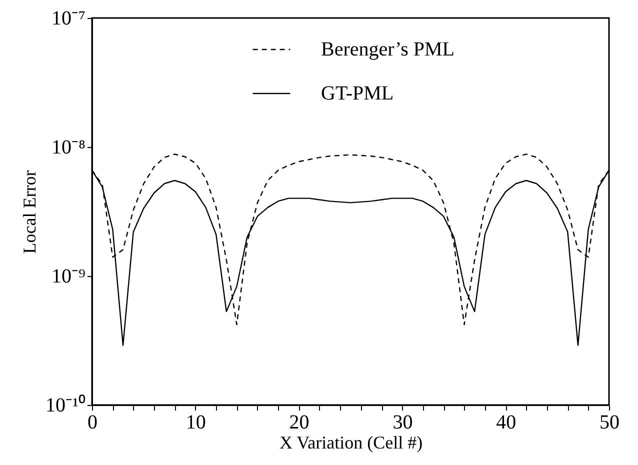 This screenshot has width=638, height=465. I want to click on legend-label: GT-PML, so click(357, 93).